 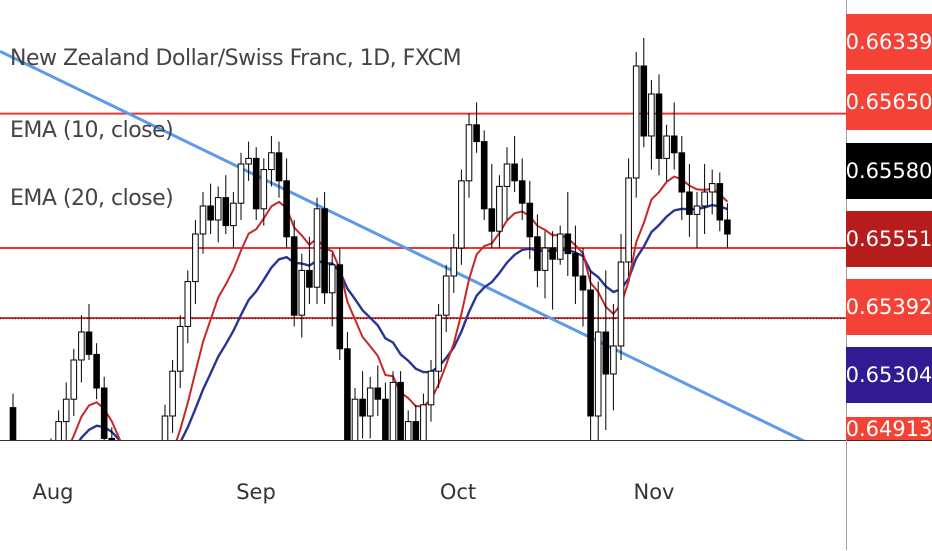 I want to click on price-label-level-1: 0.66339, so click(x=889, y=42).